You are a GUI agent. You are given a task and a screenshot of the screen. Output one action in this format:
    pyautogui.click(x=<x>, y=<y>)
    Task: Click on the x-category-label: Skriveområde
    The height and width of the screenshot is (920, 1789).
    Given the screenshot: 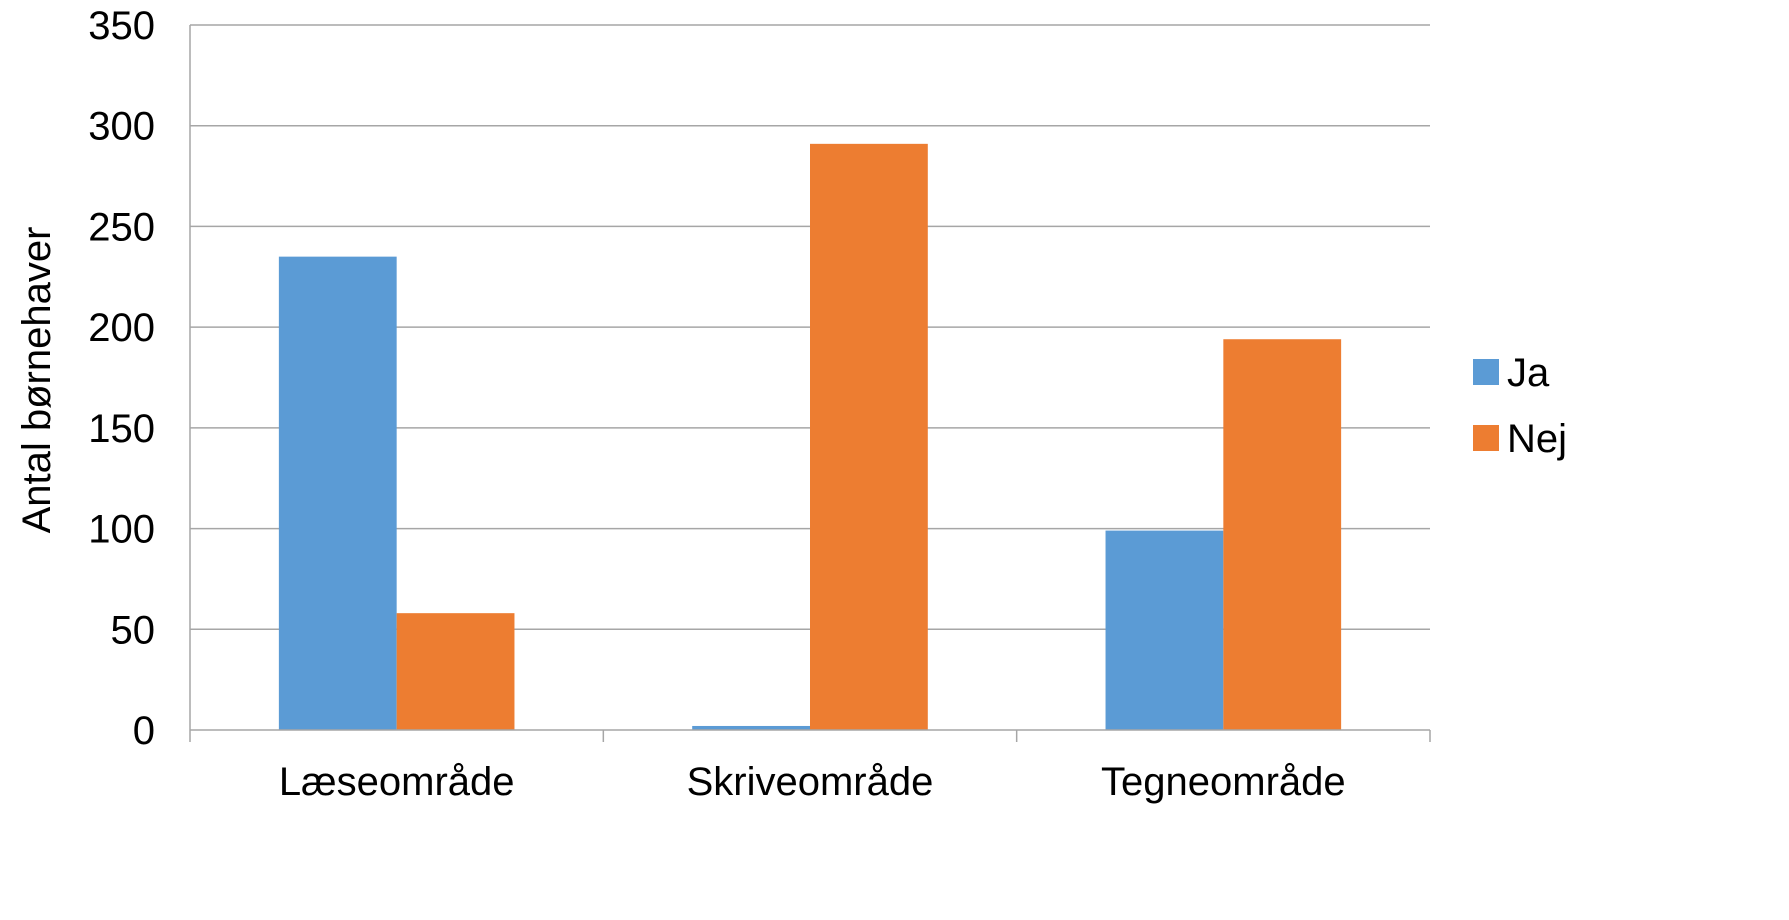 What is the action you would take?
    pyautogui.click(x=810, y=782)
    